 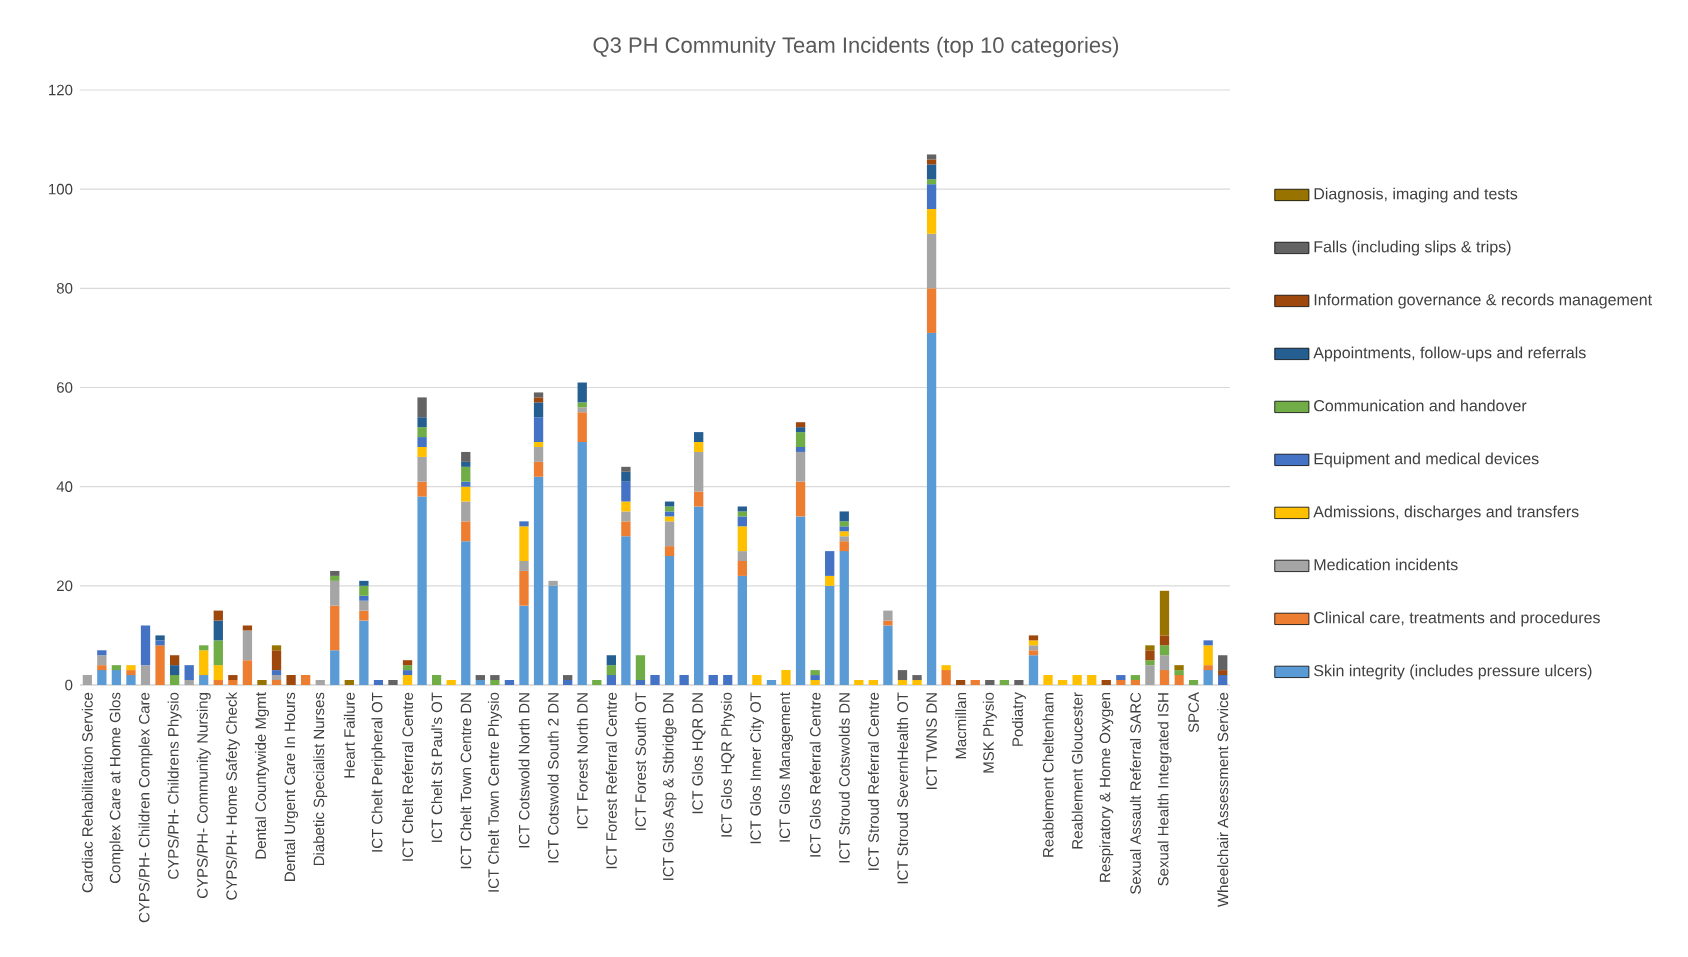 What do you see at coordinates (349, 735) in the screenshot?
I see `x-tick-label: Heart Failure` at bounding box center [349, 735].